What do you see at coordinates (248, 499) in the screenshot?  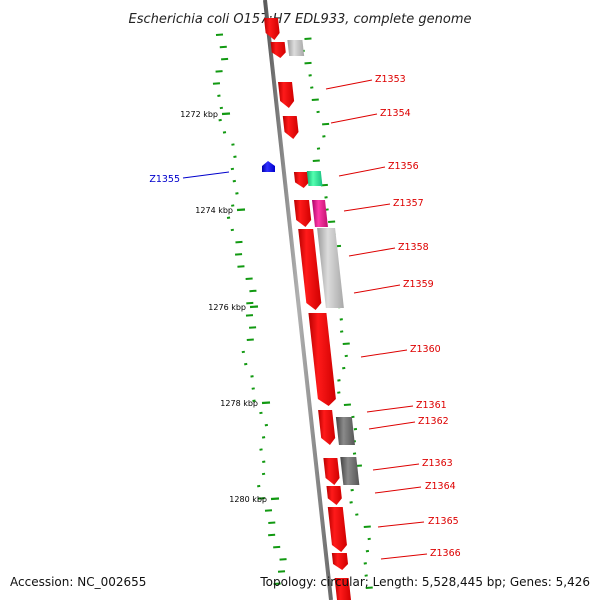 I see `kbp-label: 1280 kbp` at bounding box center [248, 499].